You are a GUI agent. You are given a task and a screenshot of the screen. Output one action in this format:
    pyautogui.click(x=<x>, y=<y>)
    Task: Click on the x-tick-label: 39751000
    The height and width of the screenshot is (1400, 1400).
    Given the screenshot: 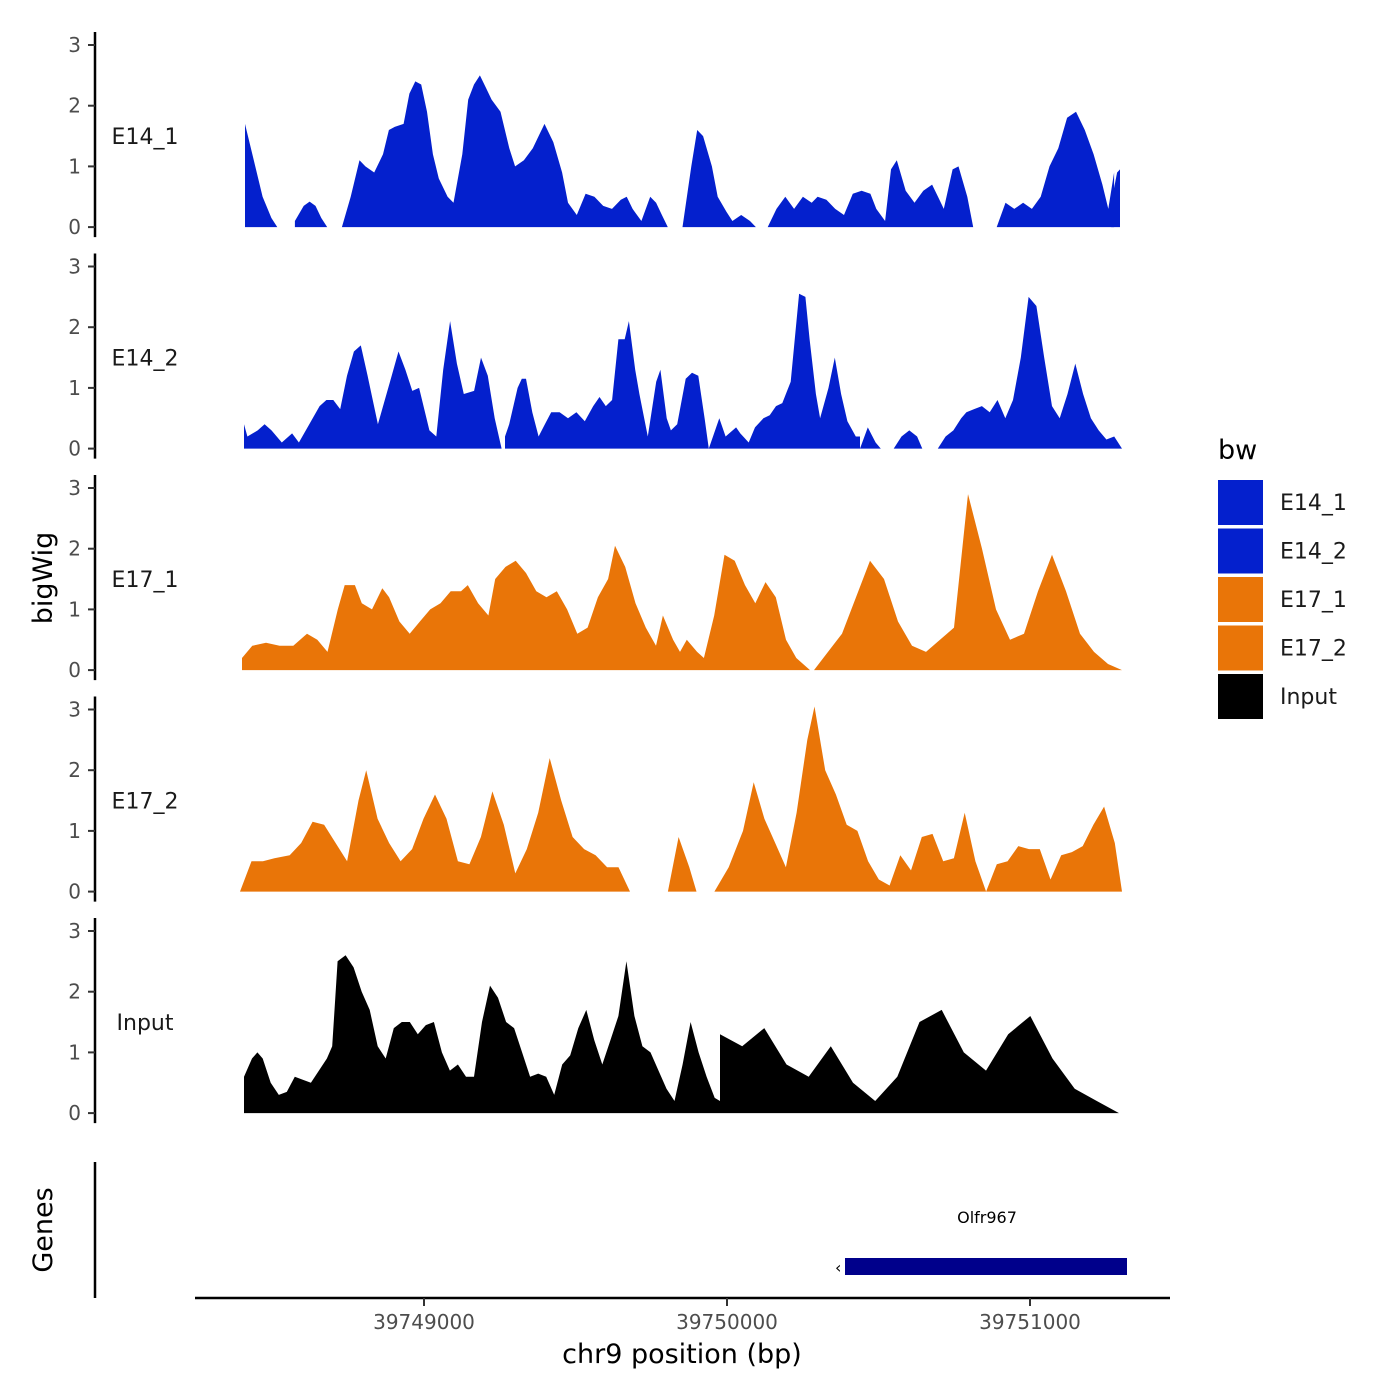 What is the action you would take?
    pyautogui.click(x=1030, y=1322)
    